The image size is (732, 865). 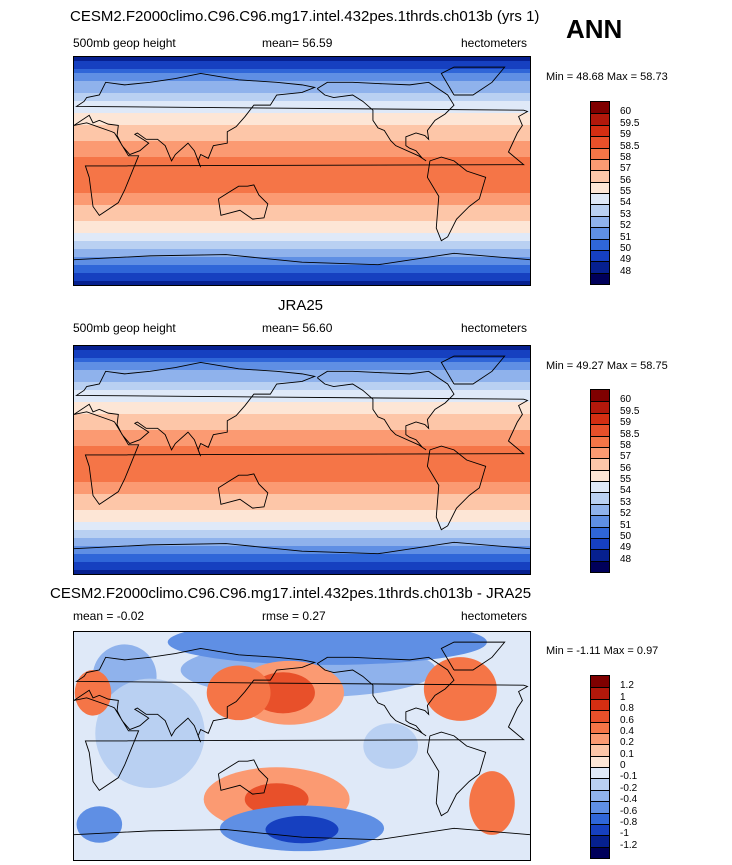 I want to click on colorbar-tick-label: 60, so click(x=626, y=112).